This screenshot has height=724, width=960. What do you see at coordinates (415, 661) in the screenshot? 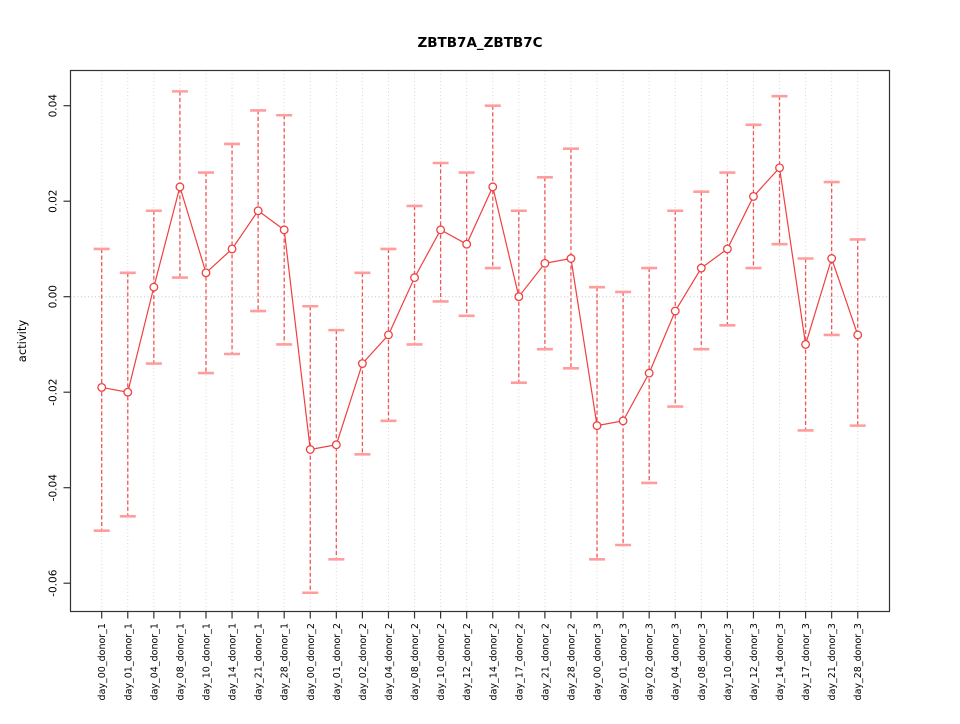
I see `x-tick-label: day_08_donor_2` at bounding box center [415, 661].